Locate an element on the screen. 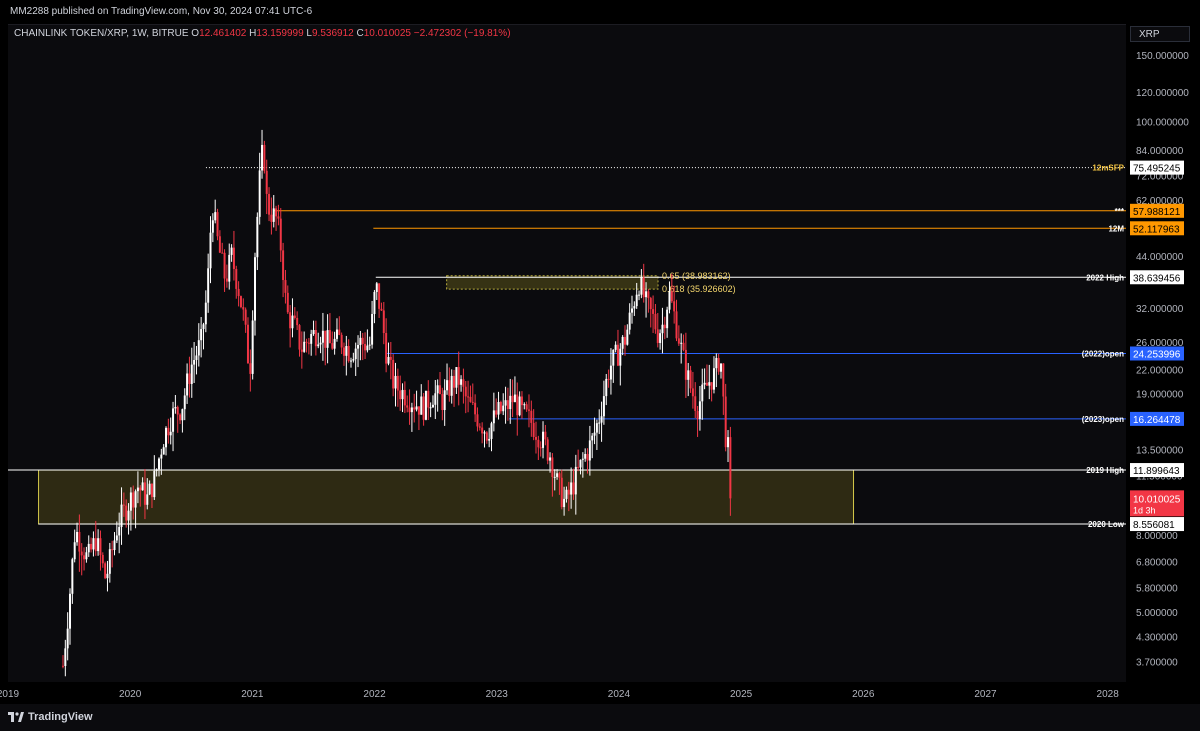  level-price-text: 8.556081 is located at coordinates (1154, 525).